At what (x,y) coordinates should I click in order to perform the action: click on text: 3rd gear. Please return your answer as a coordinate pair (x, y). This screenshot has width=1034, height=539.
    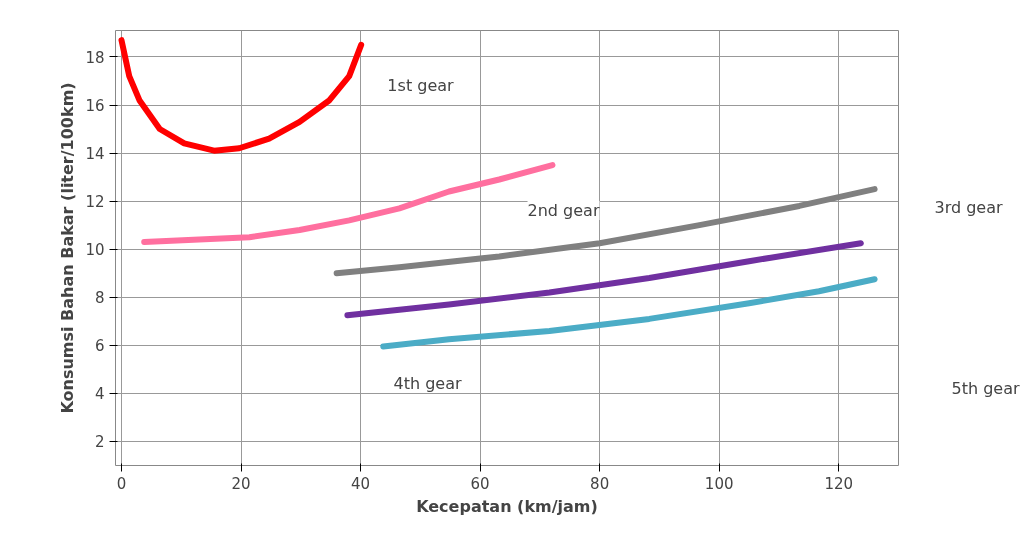
    Looking at the image, I should click on (968, 207).